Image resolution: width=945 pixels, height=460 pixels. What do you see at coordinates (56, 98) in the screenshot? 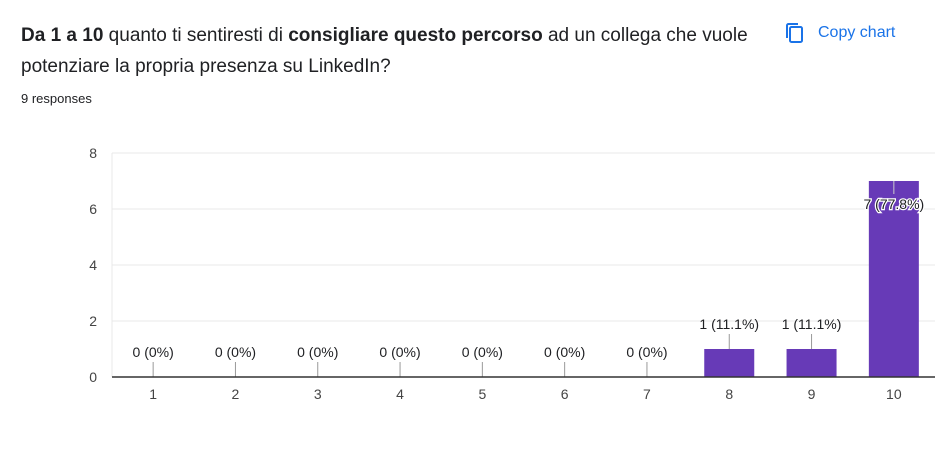
I see `responses-count: 9 responses` at bounding box center [56, 98].